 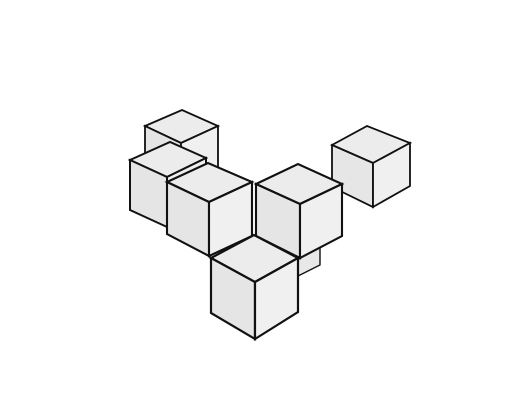 What do you see at coordinates (299, 211) in the screenshot?
I see `cube-right-center` at bounding box center [299, 211].